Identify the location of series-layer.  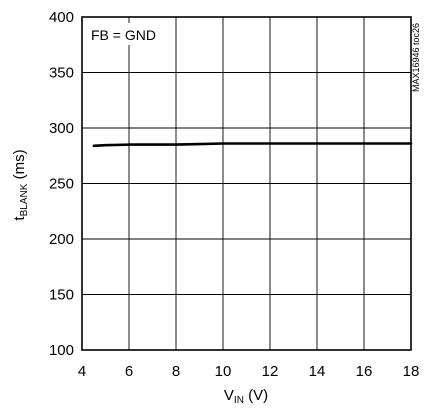
(252, 145).